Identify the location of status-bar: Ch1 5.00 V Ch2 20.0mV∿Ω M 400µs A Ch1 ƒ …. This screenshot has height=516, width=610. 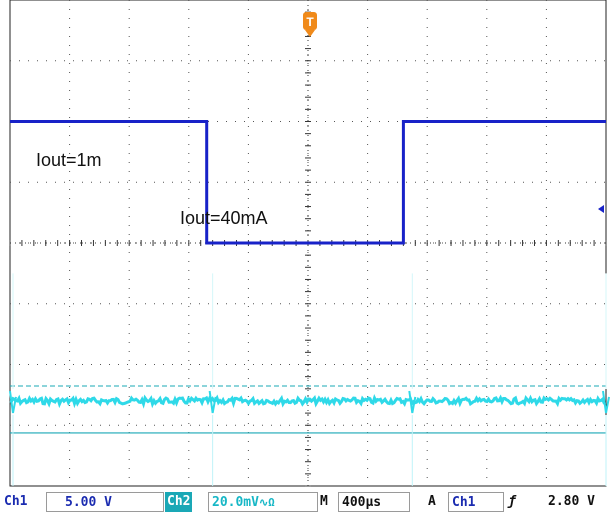
(305, 502).